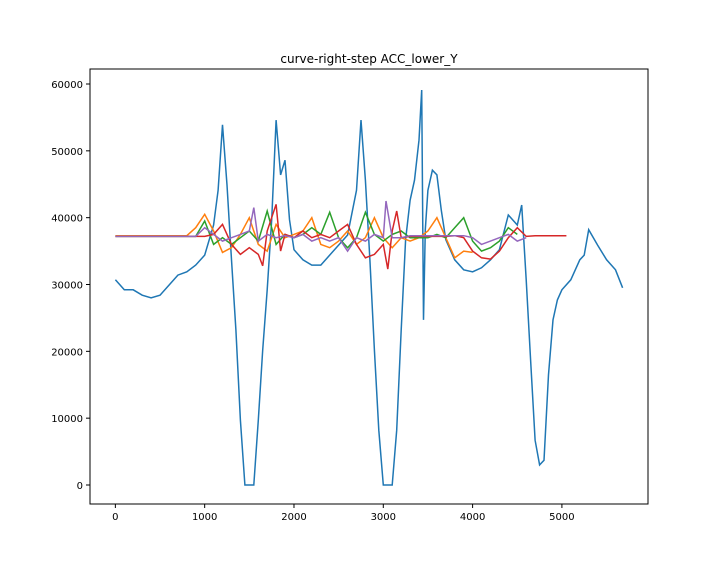 The width and height of the screenshot is (720, 580). What do you see at coordinates (67, 419) in the screenshot?
I see `y-tick-label: 10000` at bounding box center [67, 419].